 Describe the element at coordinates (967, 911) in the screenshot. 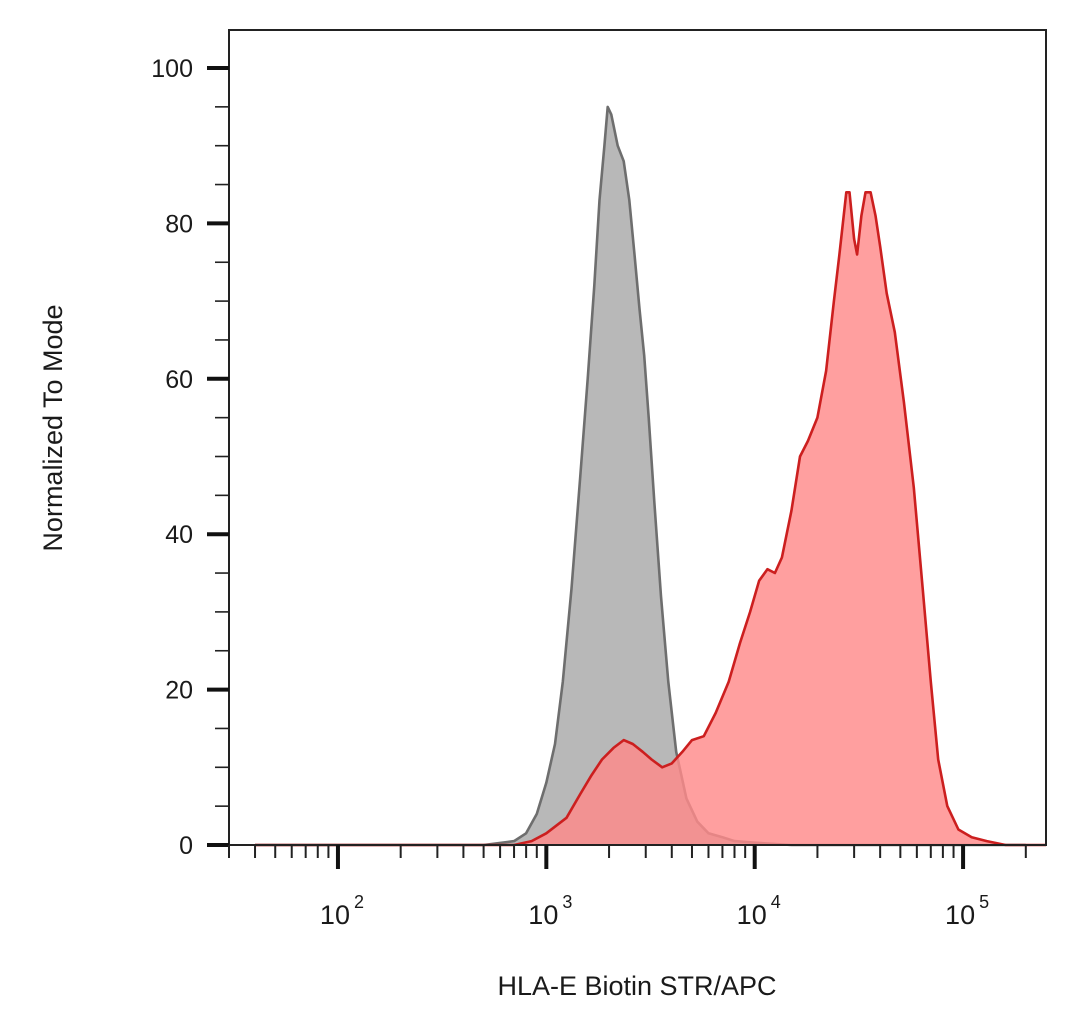

I see `x-tick-label: 10 5` at that location.